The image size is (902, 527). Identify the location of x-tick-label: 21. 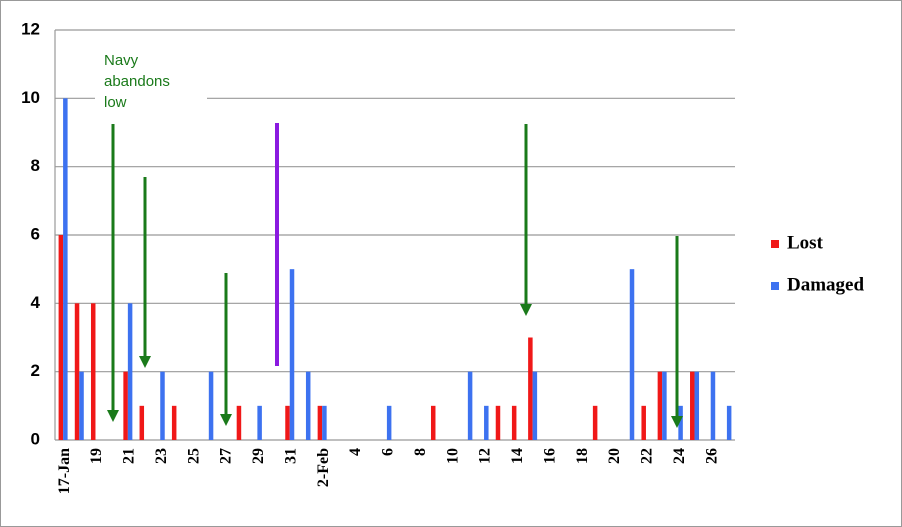
(129, 456).